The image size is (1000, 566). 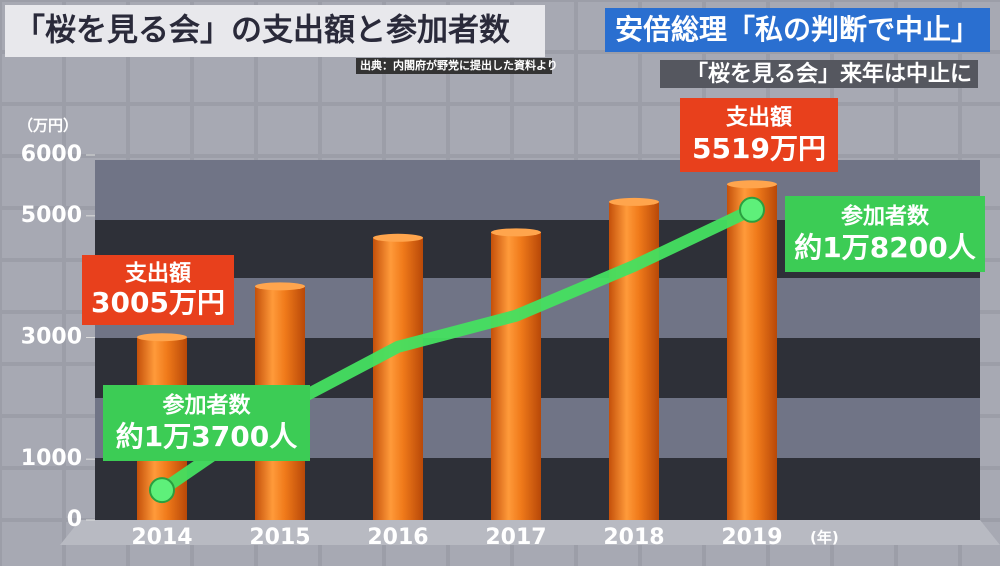 I want to click on y-tick-label: 0, so click(x=74, y=519).